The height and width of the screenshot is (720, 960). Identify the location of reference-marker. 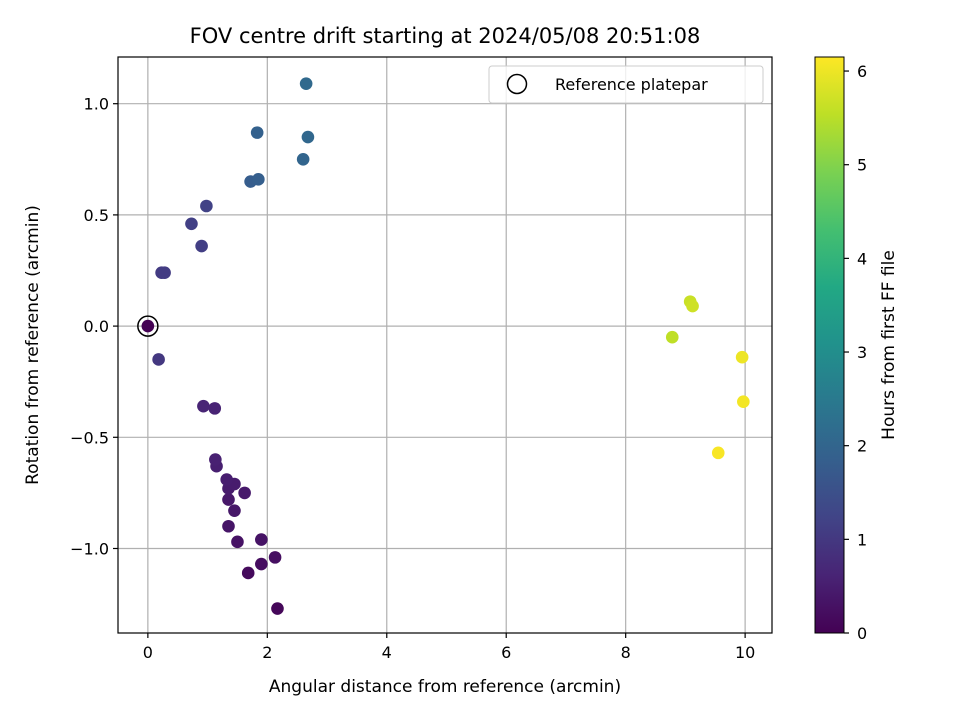
(148, 326).